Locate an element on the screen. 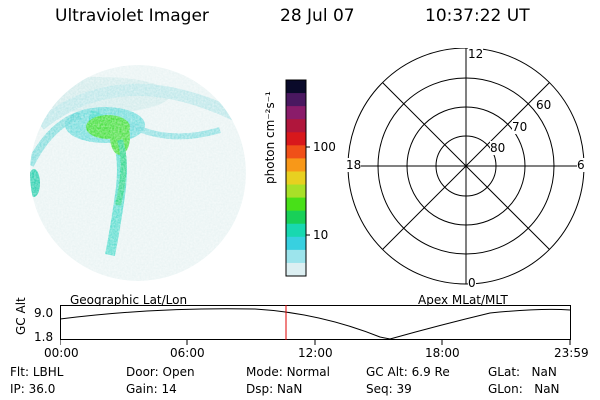  altitude-curve is located at coordinates (315, 324).